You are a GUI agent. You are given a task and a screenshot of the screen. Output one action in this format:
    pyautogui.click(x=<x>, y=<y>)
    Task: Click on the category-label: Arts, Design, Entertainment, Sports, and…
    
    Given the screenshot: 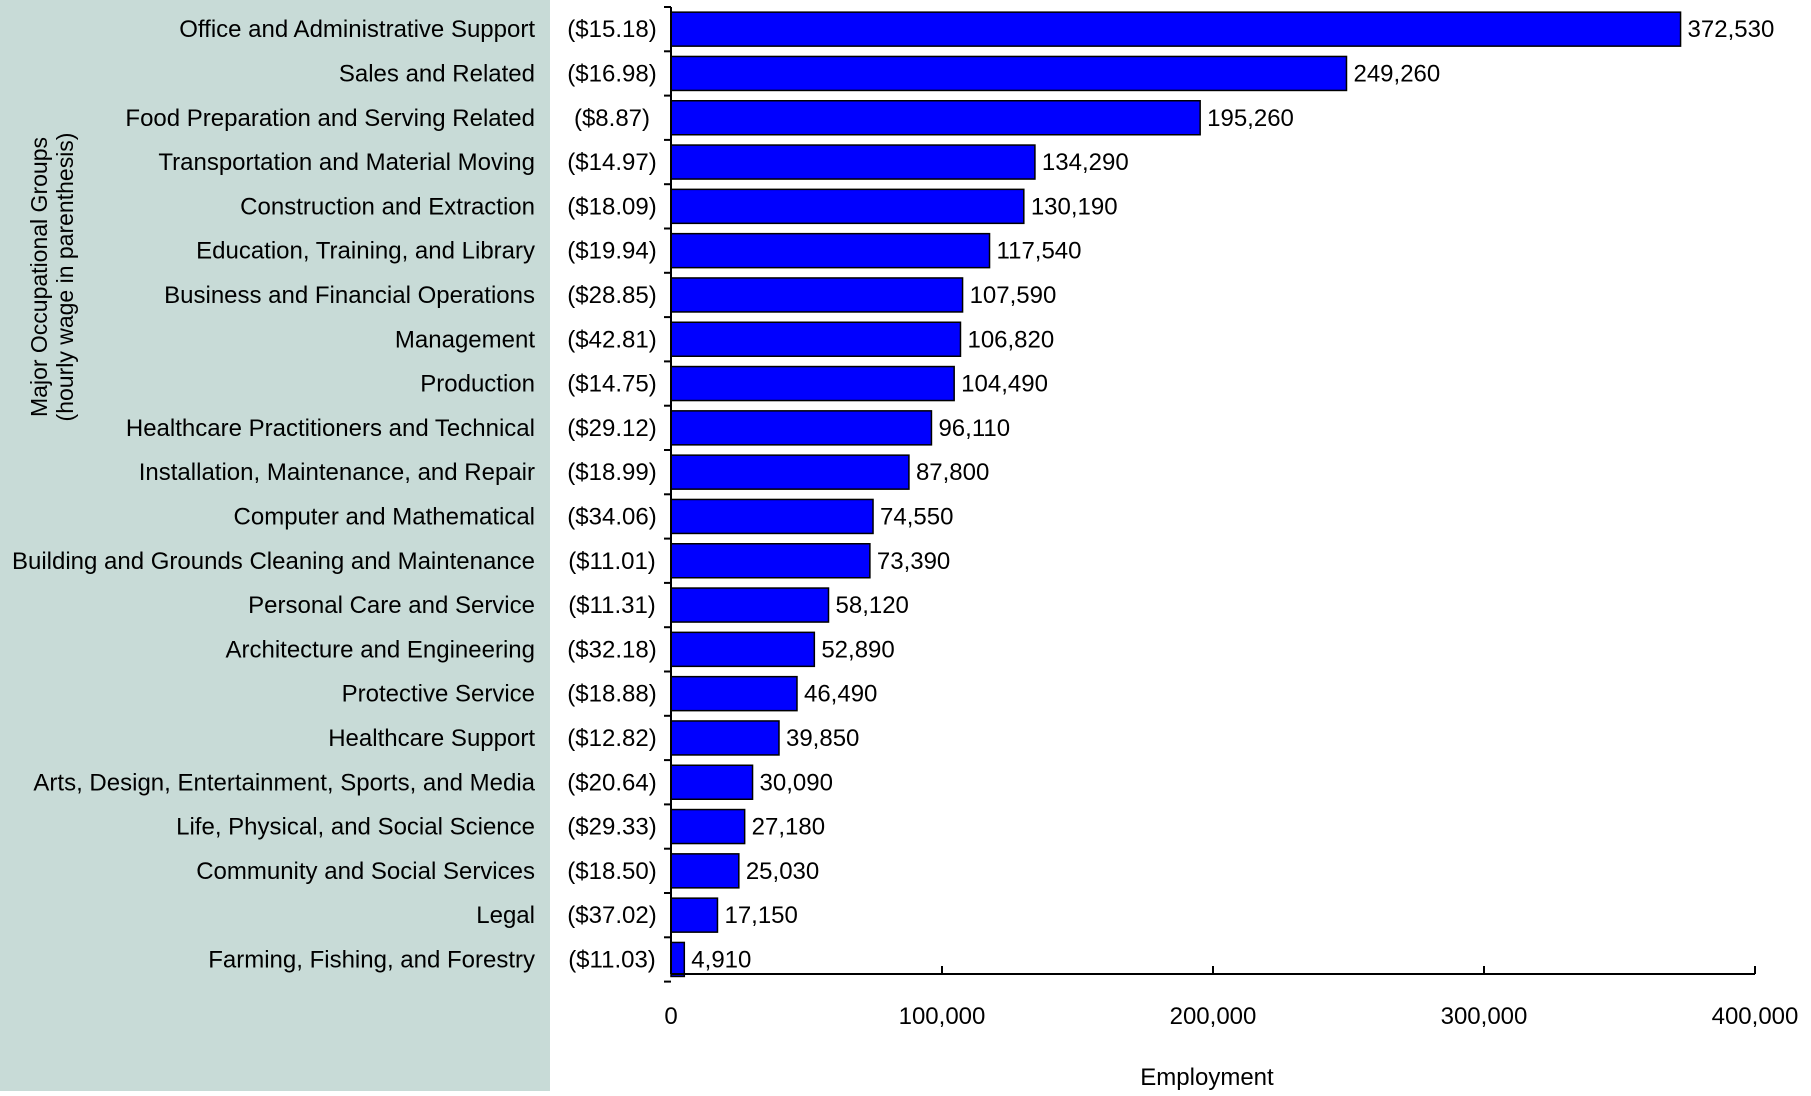 What is the action you would take?
    pyautogui.click(x=284, y=782)
    